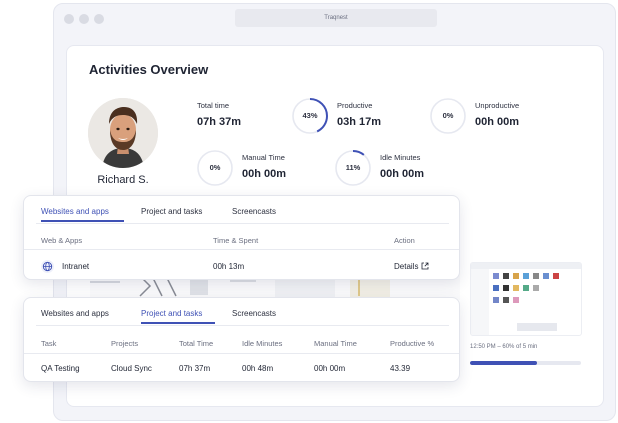  Describe the element at coordinates (125, 343) in the screenshot. I see `column-header-projects: Projects` at that location.